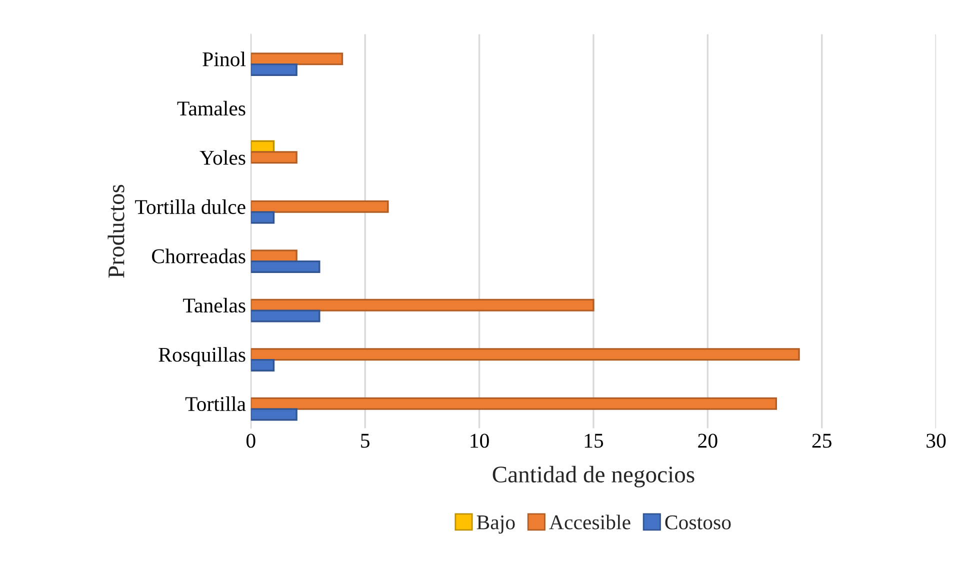 This screenshot has width=965, height=571. What do you see at coordinates (211, 108) in the screenshot?
I see `y-tick-label: Tamales` at bounding box center [211, 108].